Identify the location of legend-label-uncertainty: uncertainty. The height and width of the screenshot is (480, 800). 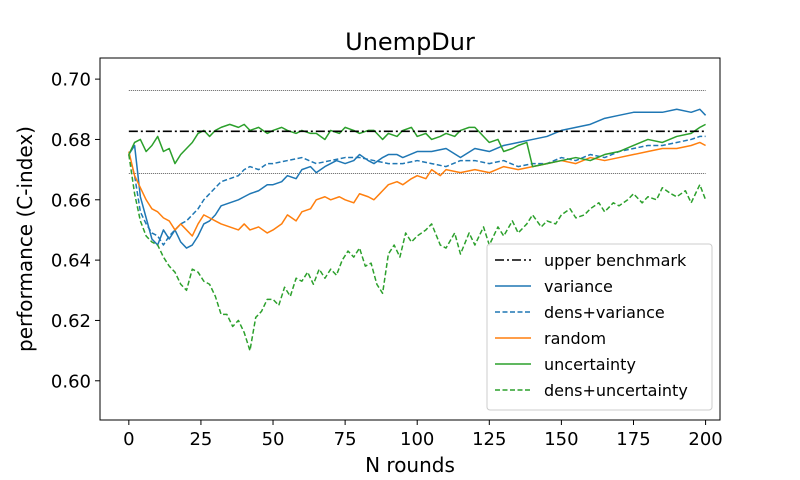
(590, 364).